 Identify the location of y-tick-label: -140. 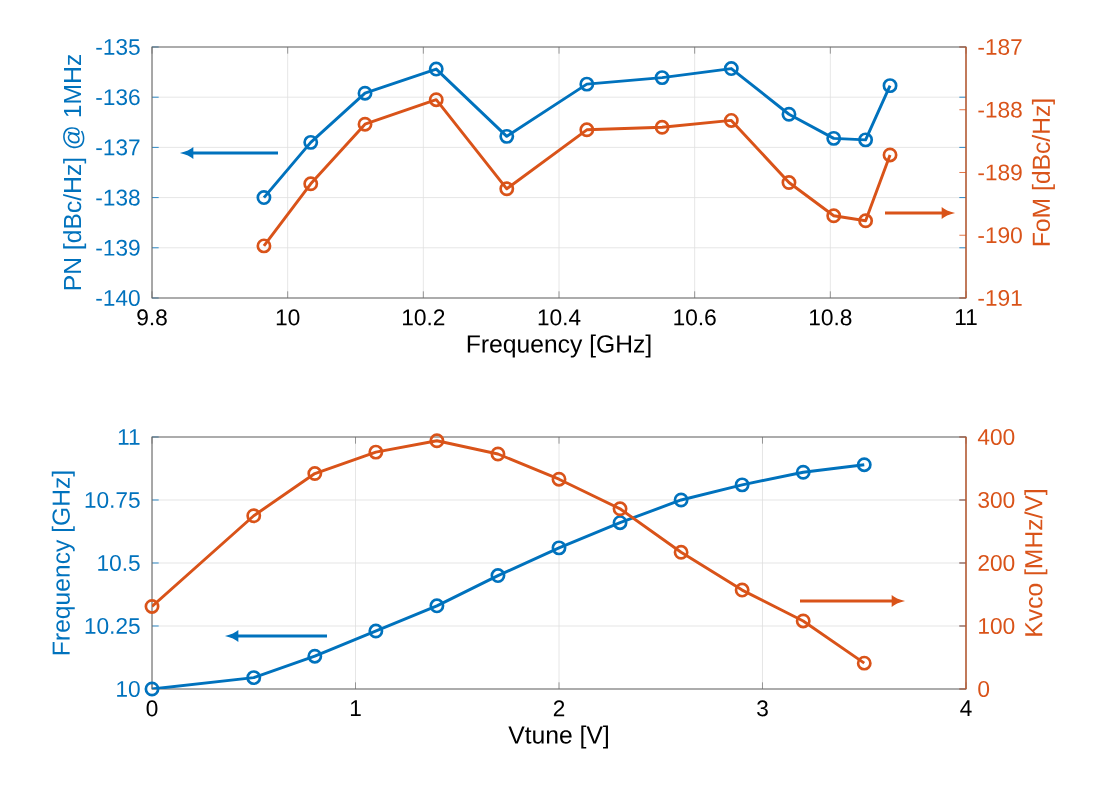
(118, 298).